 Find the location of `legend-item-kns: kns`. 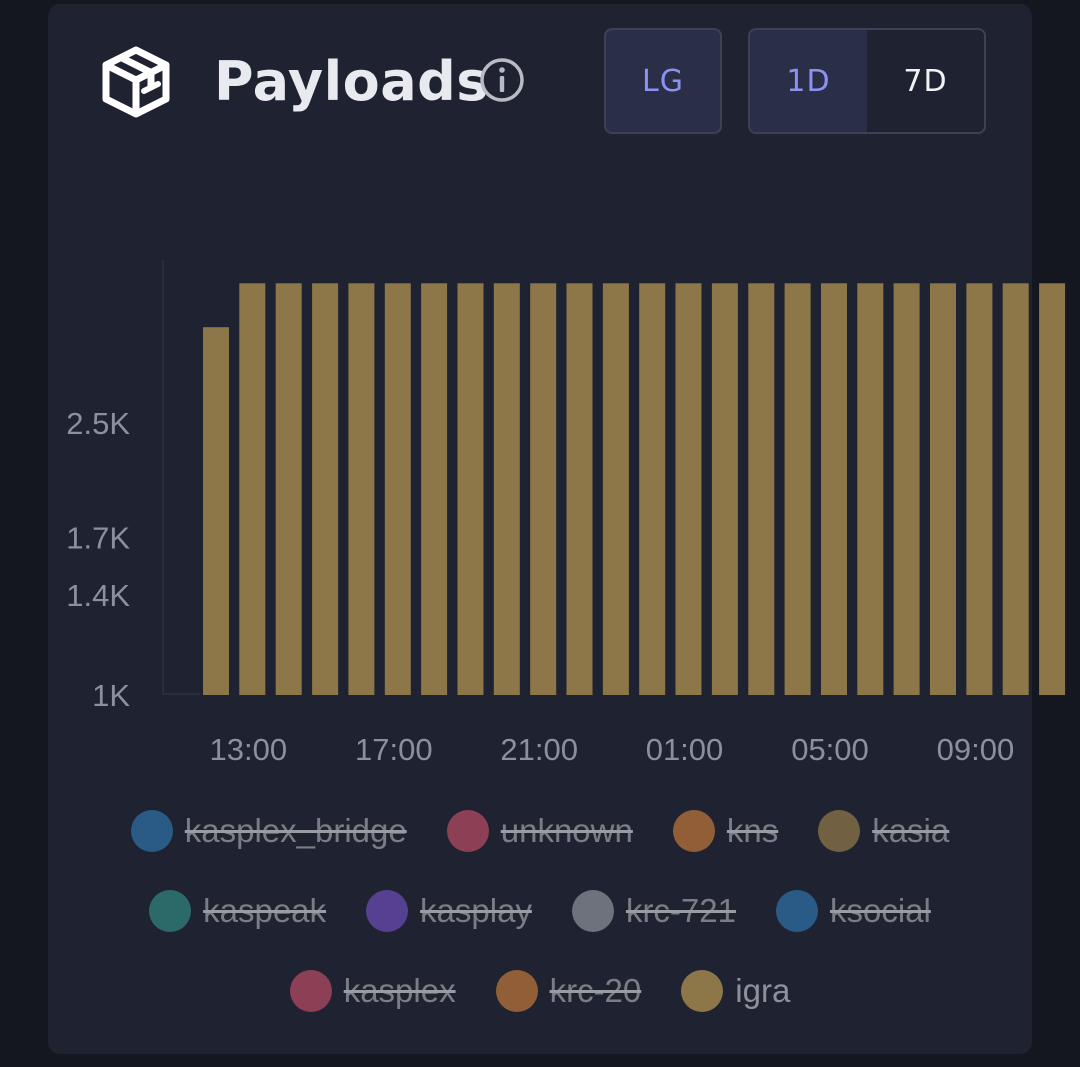

legend-item-kns: kns is located at coordinates (725, 831).